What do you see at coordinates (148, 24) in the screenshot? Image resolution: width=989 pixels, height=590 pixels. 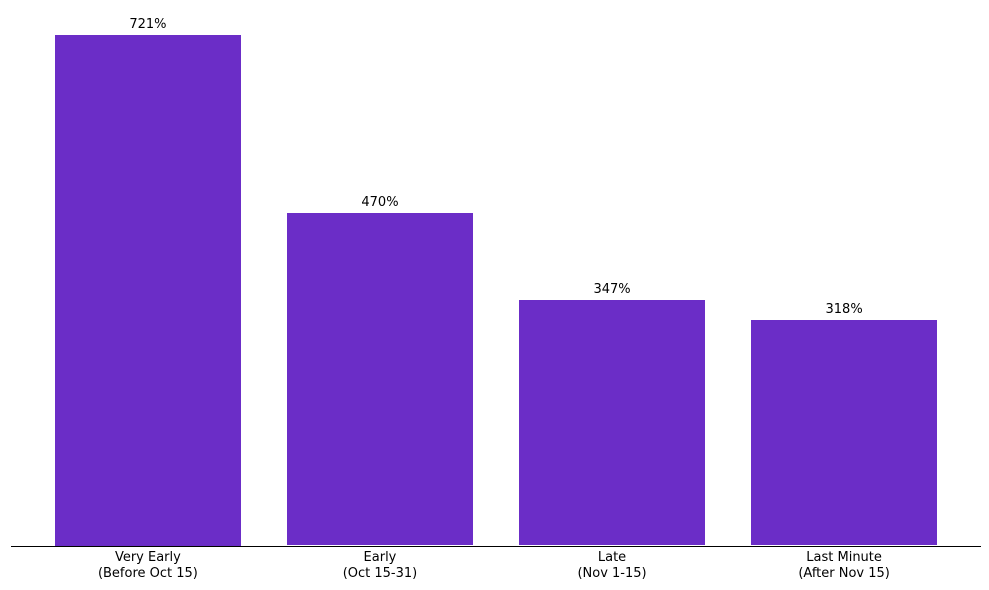 I see `bar-value-label: 721%` at bounding box center [148, 24].